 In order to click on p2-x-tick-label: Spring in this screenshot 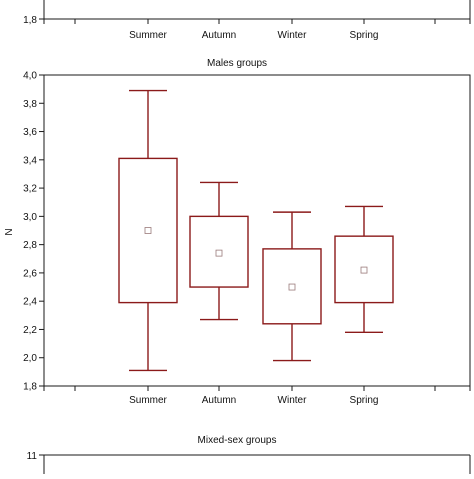, I will do `click(364, 400)`.